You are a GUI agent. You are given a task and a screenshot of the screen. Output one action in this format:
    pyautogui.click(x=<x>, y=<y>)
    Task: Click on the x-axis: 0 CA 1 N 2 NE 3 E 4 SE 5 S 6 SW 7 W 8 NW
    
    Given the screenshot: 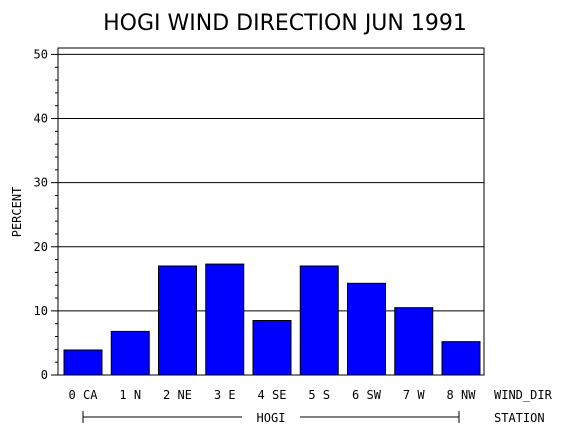 What is the action you would take?
    pyautogui.click(x=273, y=395)
    